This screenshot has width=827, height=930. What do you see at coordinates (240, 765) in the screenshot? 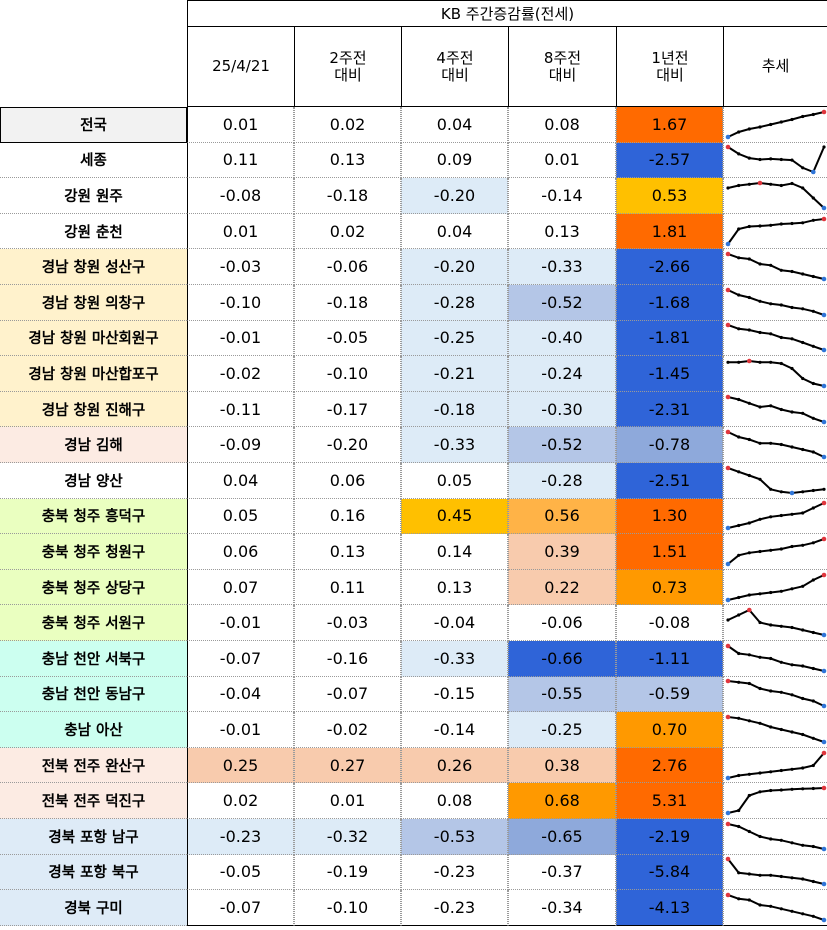
I see `value-cell: 0.25` at bounding box center [240, 765].